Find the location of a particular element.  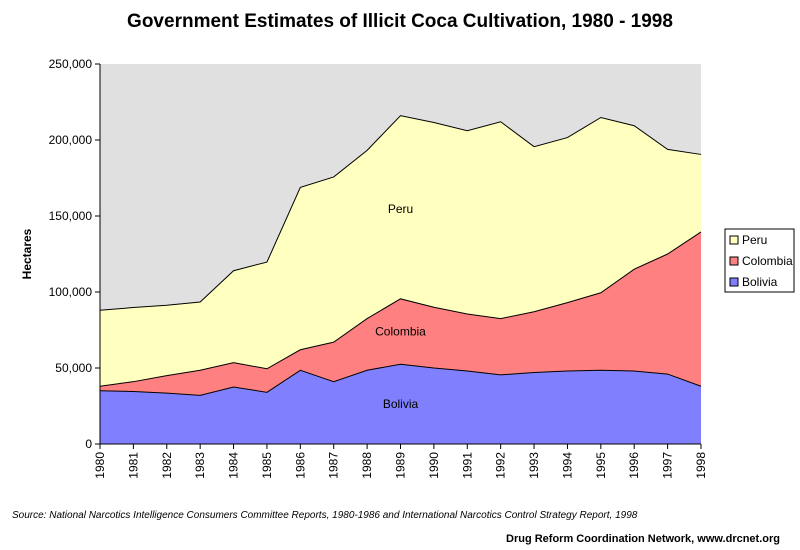

x-tick-label: 1983 is located at coordinates (200, 465).